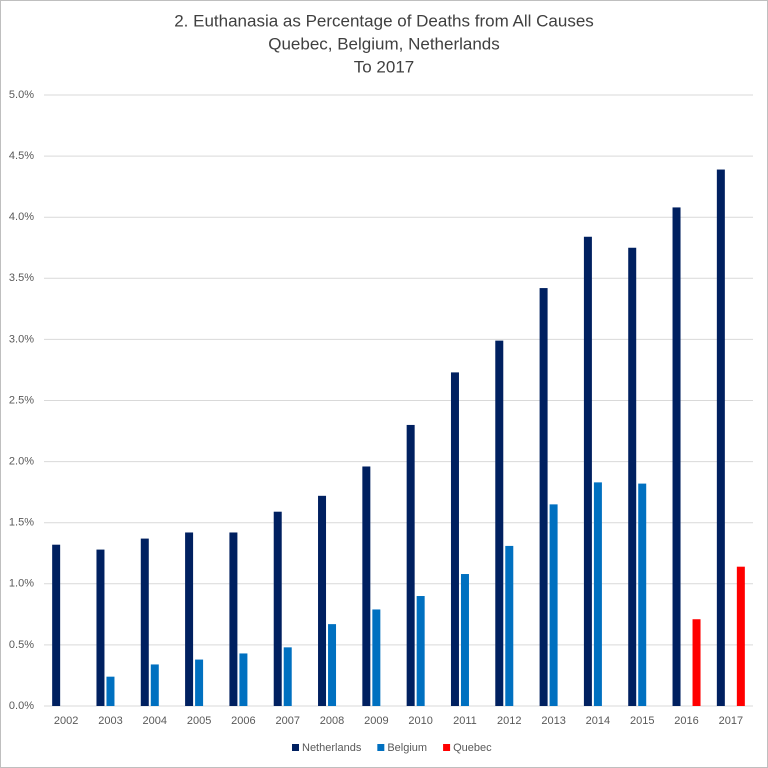 This screenshot has width=768, height=768. What do you see at coordinates (21, 584) in the screenshot?
I see `y-tick-label: 1.0%` at bounding box center [21, 584].